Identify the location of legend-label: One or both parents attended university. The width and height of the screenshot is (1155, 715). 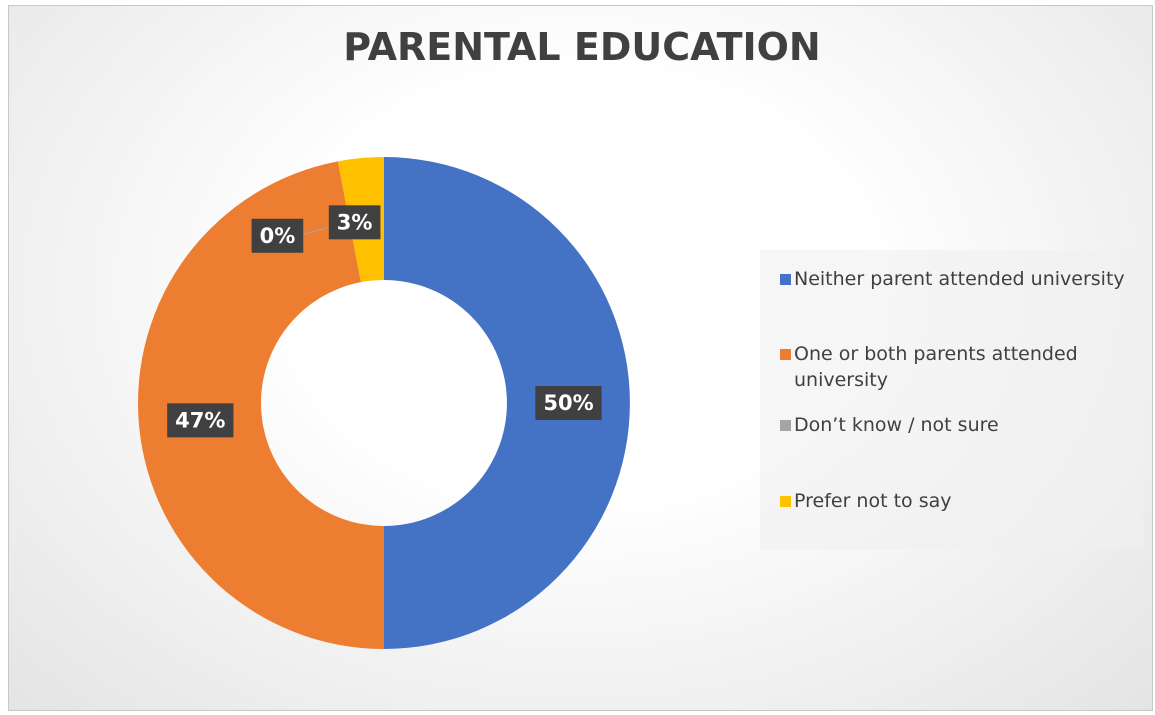
(936, 367).